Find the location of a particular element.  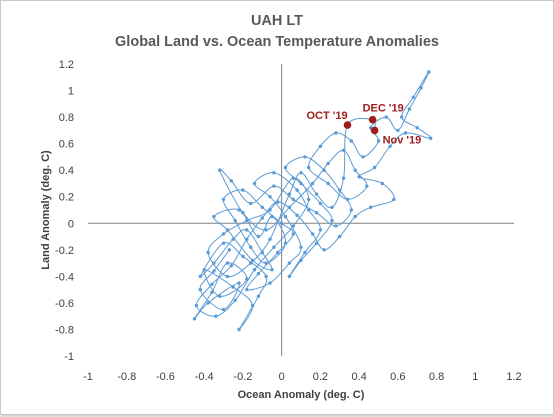

x-axis-label: Ocean Anomaly (deg. C) is located at coordinates (301, 395).